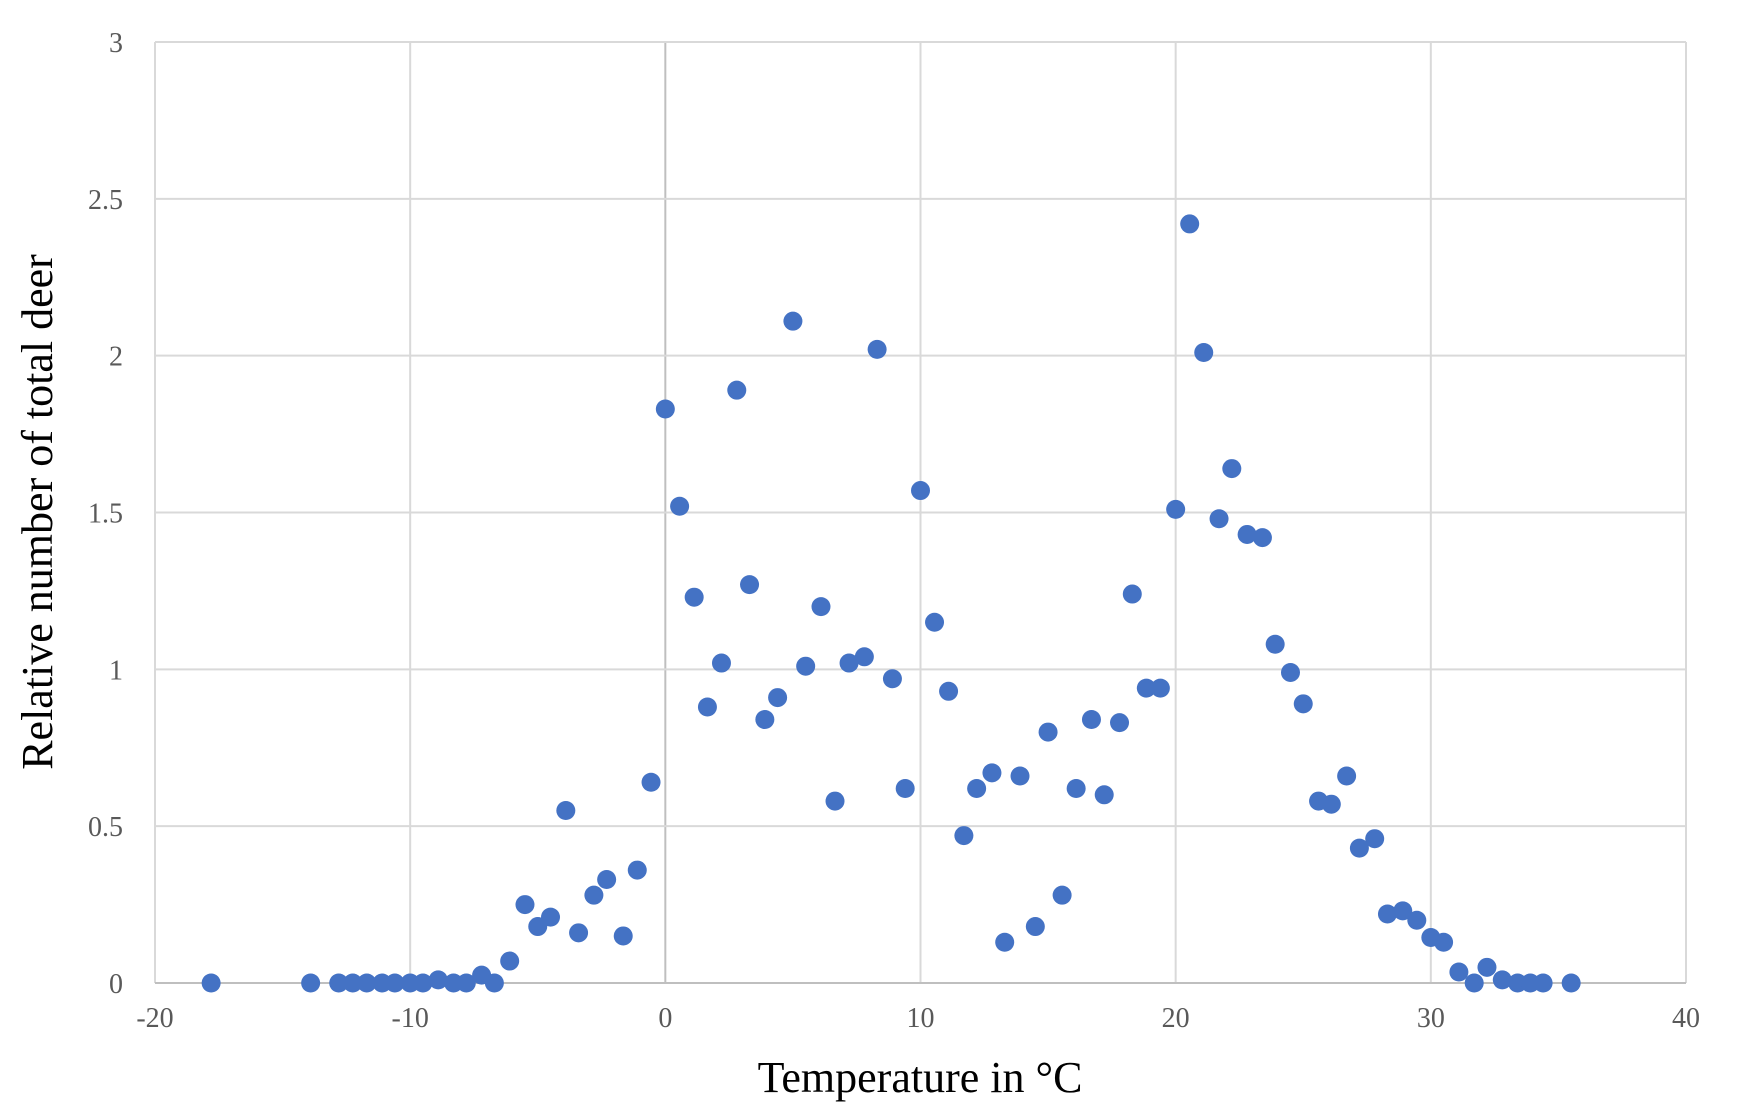  Describe the element at coordinates (1431, 1018) in the screenshot. I see `x-tick-label: 30` at that location.